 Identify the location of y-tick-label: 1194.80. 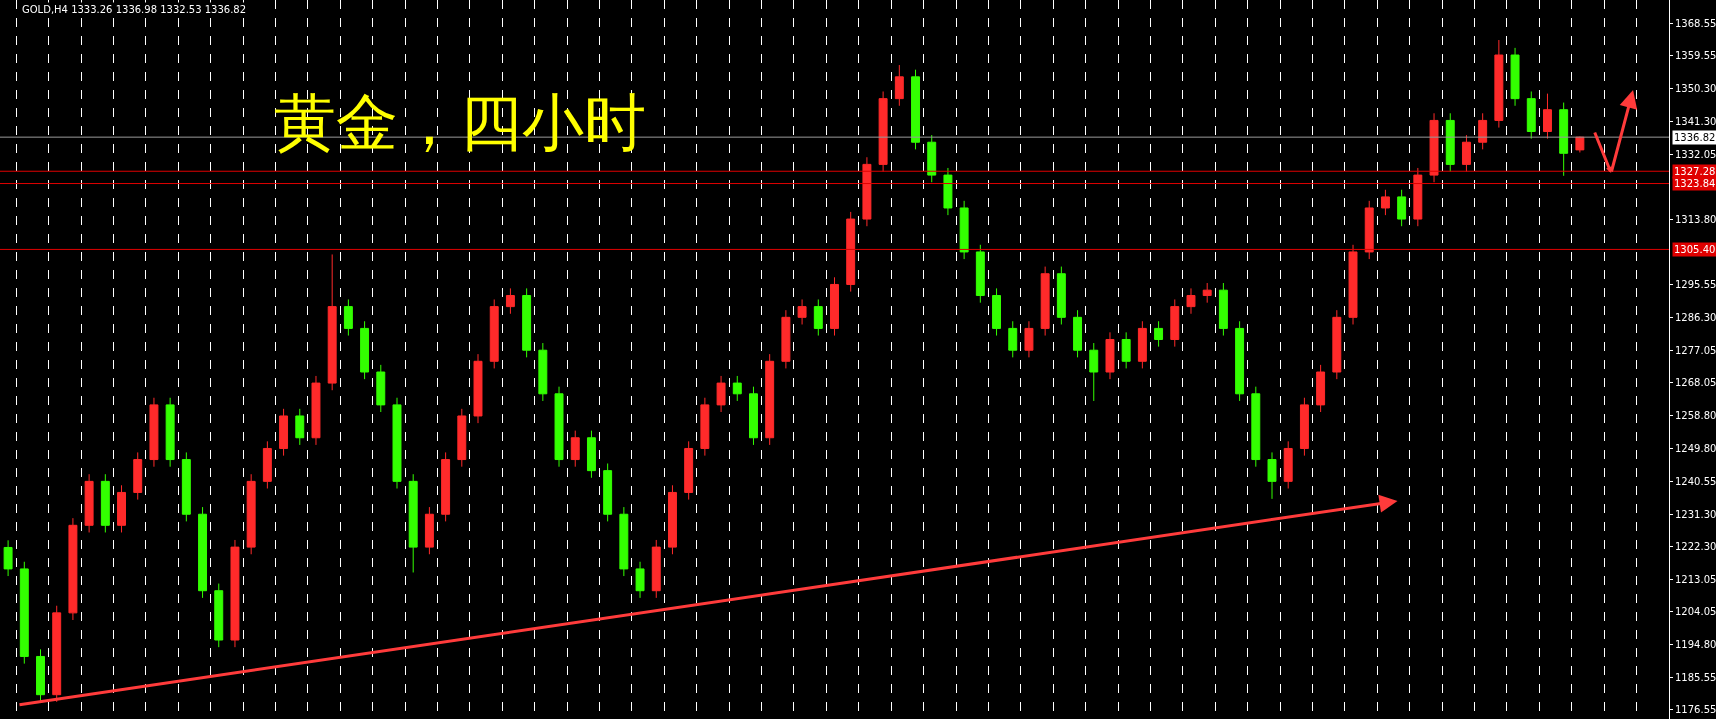
(1695, 645).